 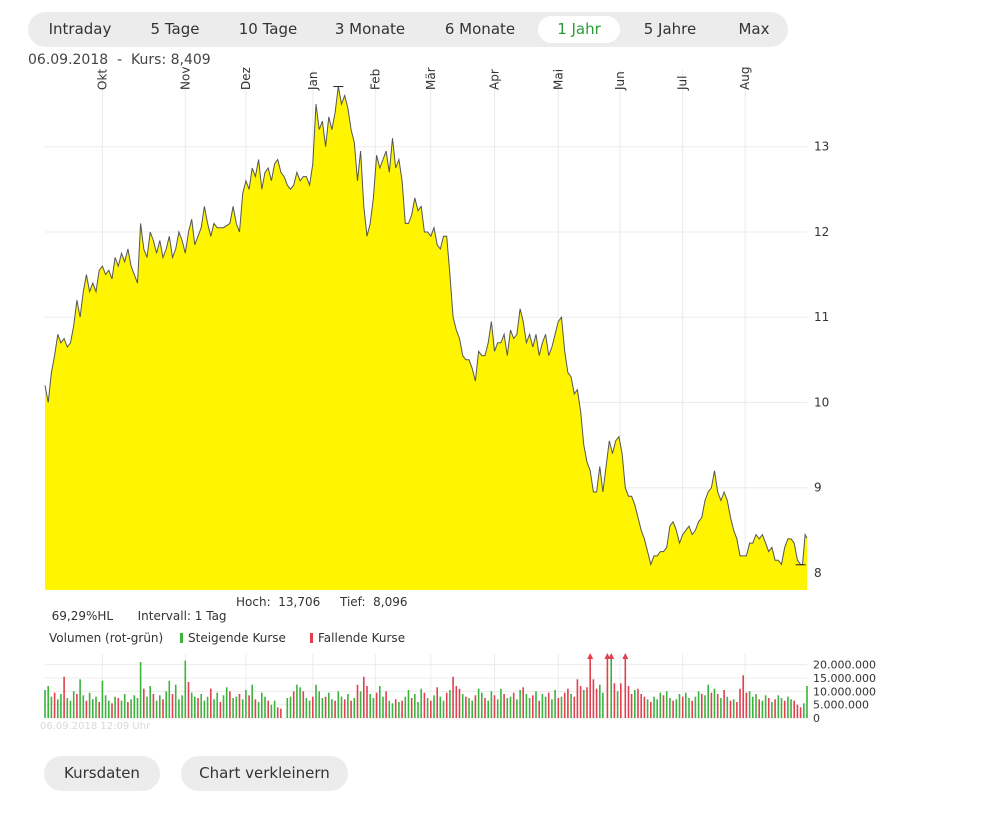 I want to click on low-stat: Tief: 8,096, so click(x=374, y=602).